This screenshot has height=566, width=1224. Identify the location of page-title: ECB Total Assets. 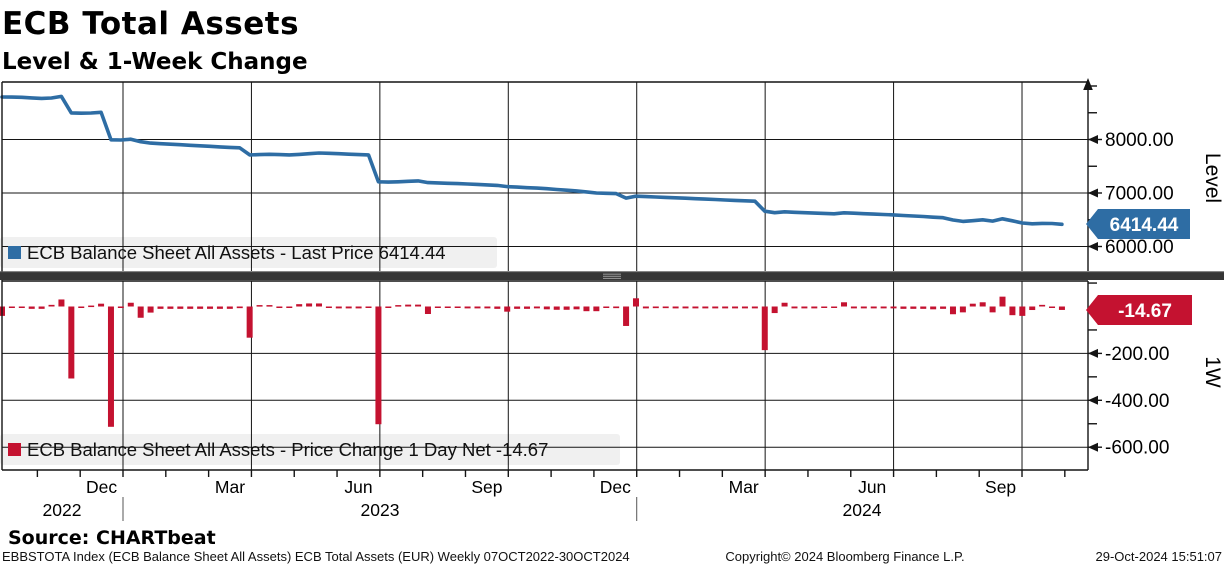
(150, 24).